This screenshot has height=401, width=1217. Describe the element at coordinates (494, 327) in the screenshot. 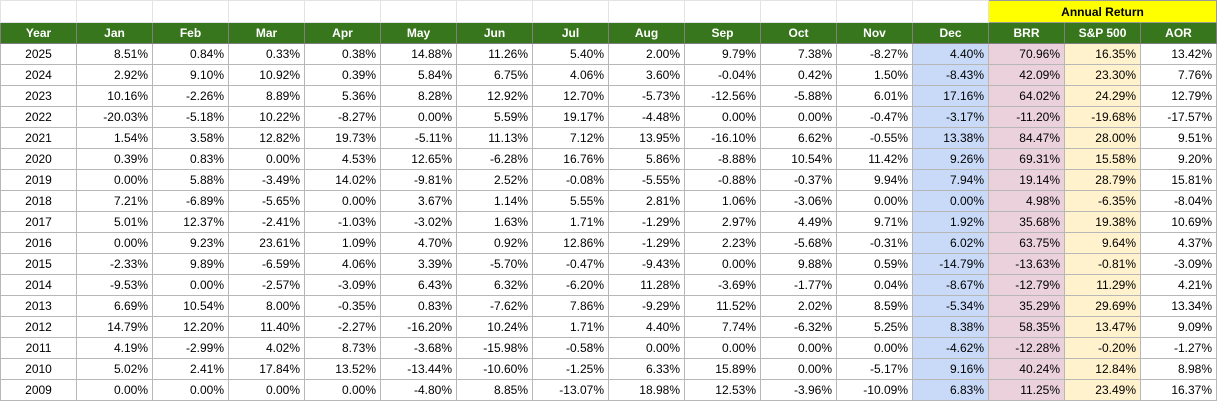

I see `return-cell: 10.24%` at that location.